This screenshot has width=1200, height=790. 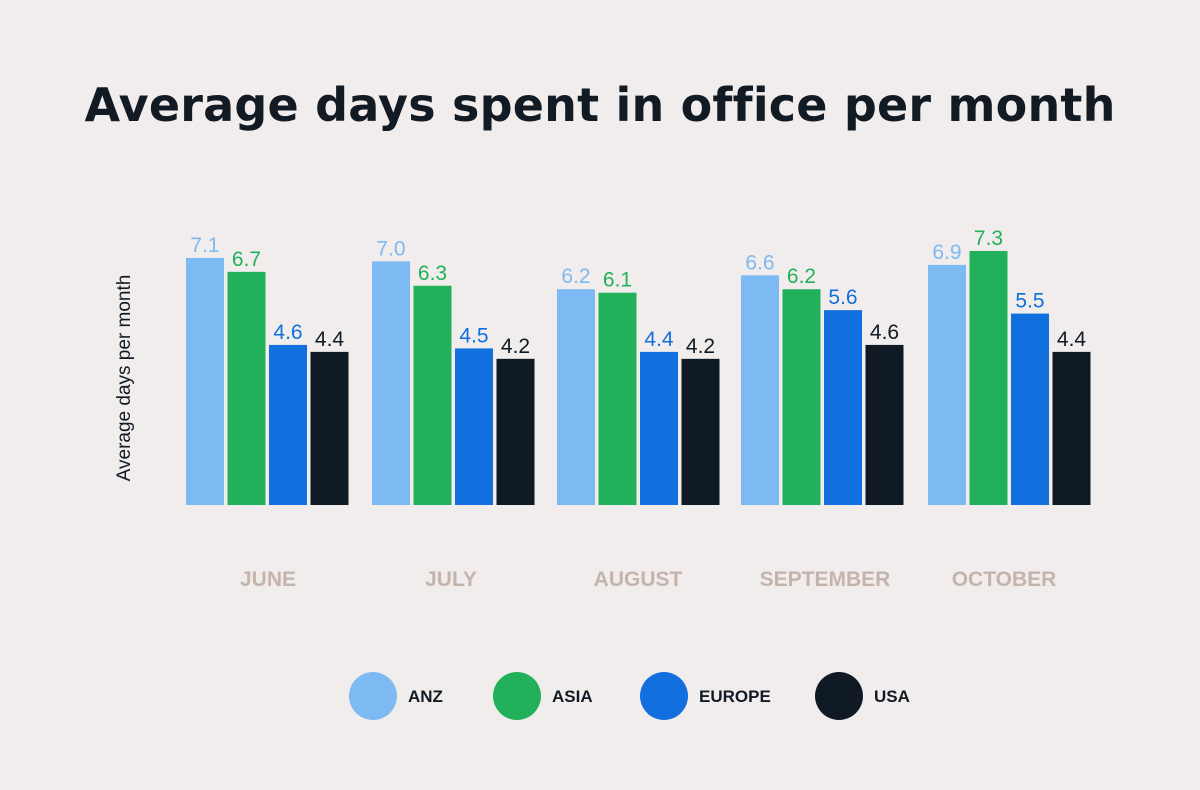 What do you see at coordinates (288, 424) in the screenshot?
I see `bar-june-europe` at bounding box center [288, 424].